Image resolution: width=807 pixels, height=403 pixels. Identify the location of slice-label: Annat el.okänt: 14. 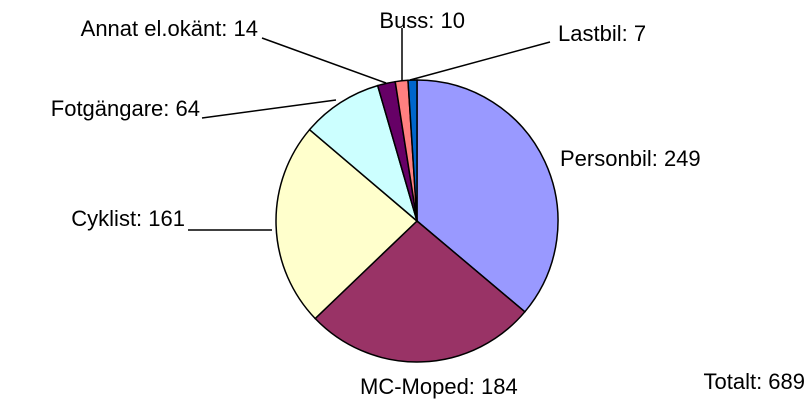
(169, 28).